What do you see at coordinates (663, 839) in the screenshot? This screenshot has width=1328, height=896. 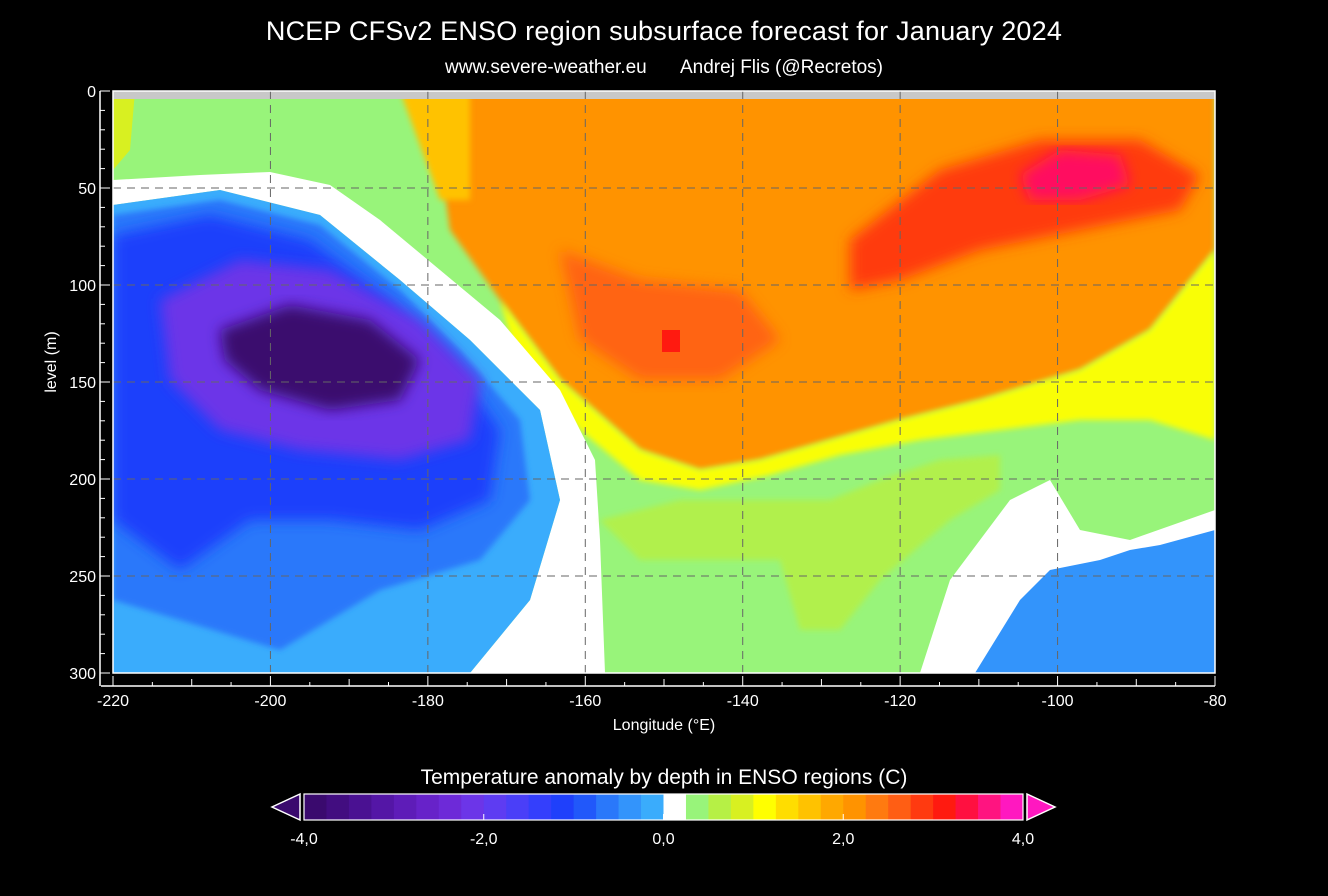 I see `colorbar-tick-label: 0,0` at bounding box center [663, 839].